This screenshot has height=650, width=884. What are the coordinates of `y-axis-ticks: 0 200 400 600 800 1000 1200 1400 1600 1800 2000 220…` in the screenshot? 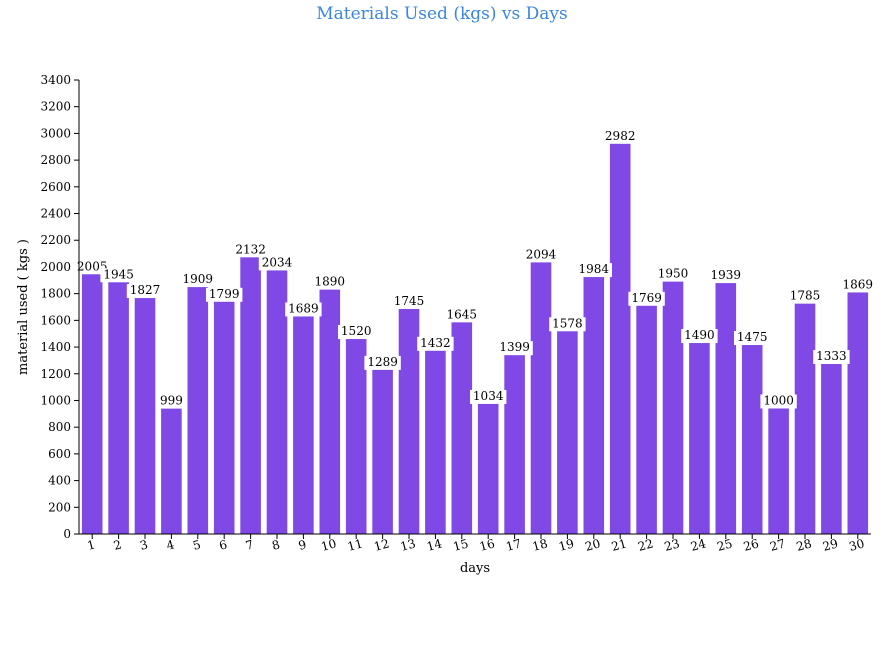 It's located at (59, 307).